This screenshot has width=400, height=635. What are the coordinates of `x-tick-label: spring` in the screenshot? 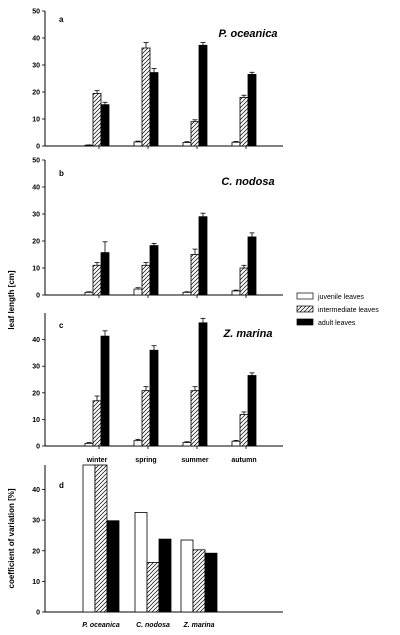 It's located at (145, 460).